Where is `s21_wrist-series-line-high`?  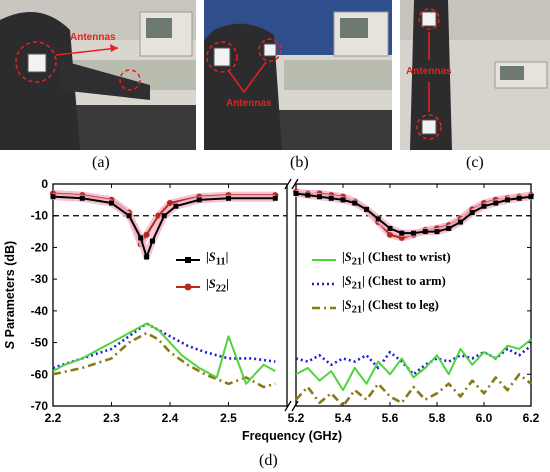
s21_wrist-series-line-high is located at coordinates (413, 365).